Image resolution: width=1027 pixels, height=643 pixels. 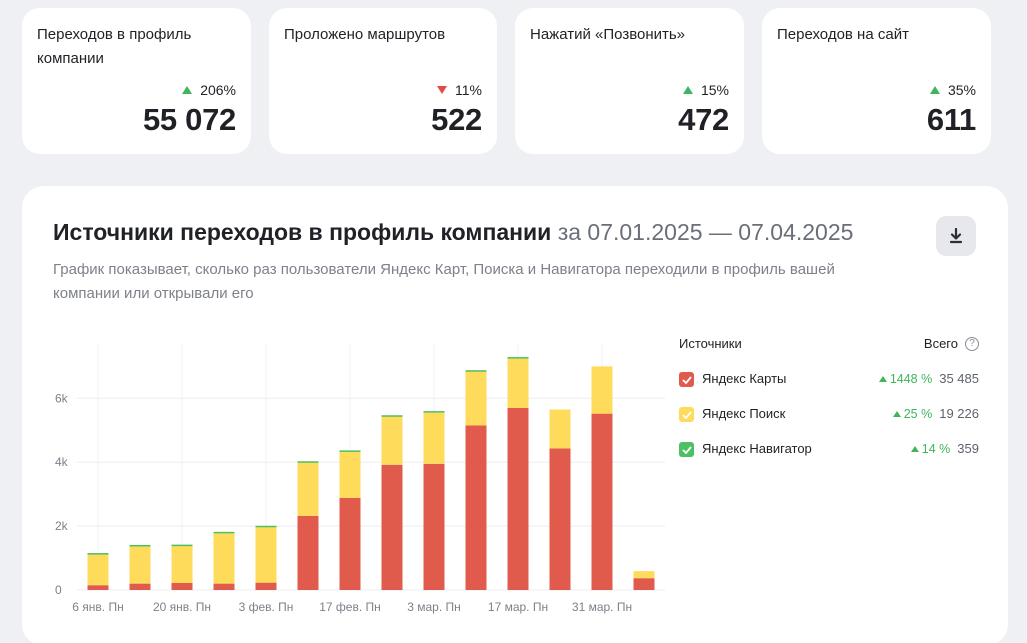 What do you see at coordinates (710, 343) in the screenshot?
I see `legend-header-sources: Источники` at bounding box center [710, 343].